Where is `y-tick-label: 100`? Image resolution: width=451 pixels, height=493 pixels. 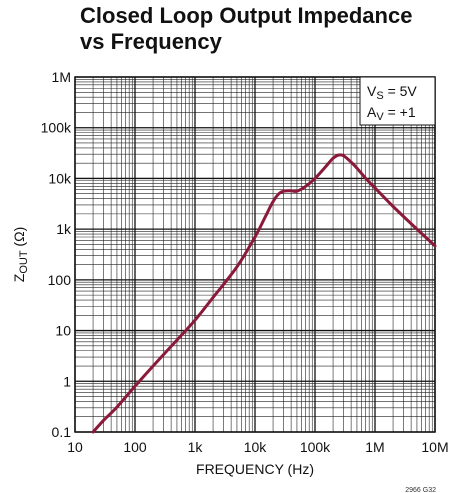 y-tick-label: 100 is located at coordinates (60, 280).